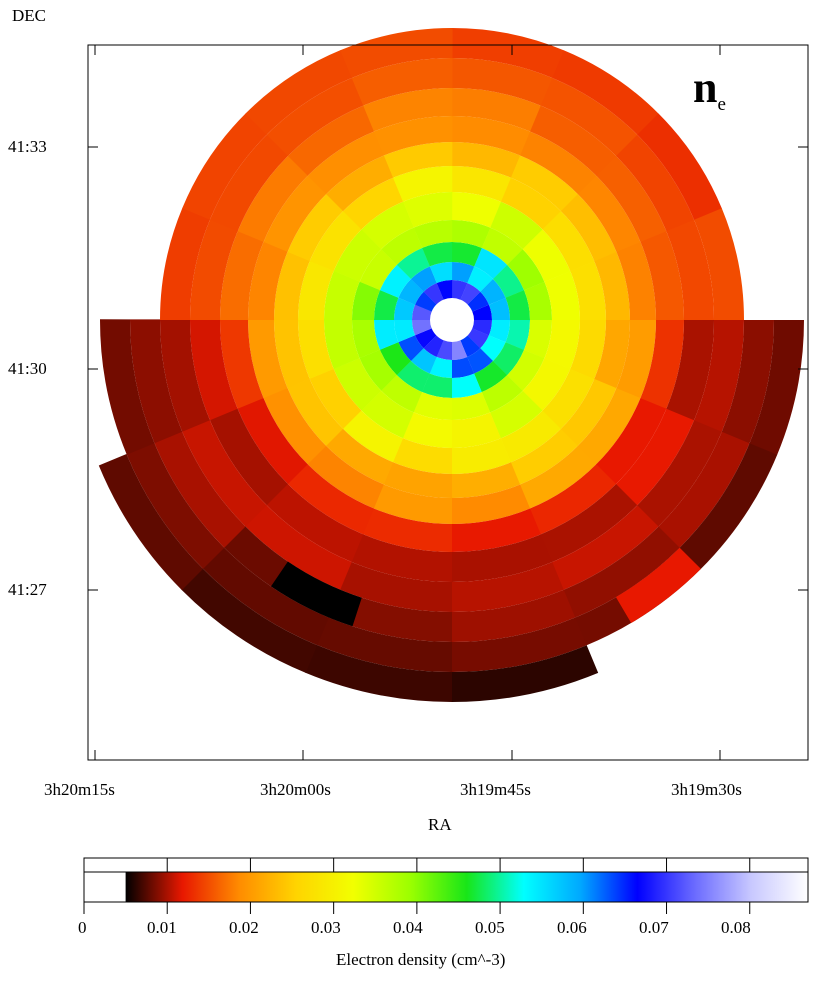  Describe the element at coordinates (27, 146) in the screenshot. I see `y-tick-label-0: 41:33` at that location.